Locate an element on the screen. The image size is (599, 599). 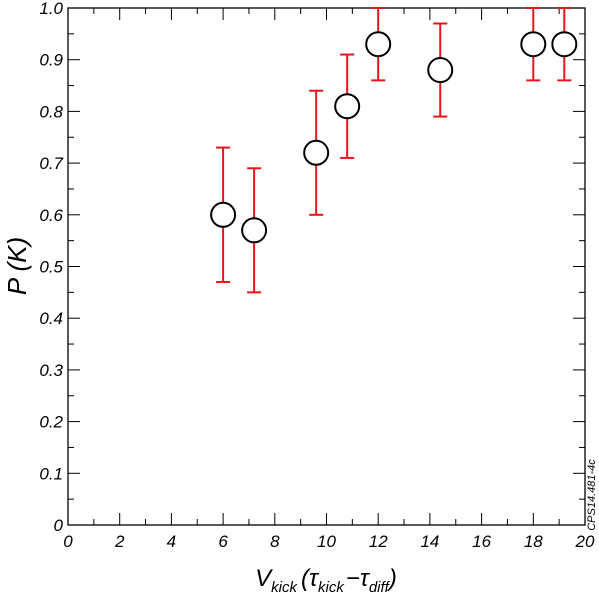
x-tick-label: 8 is located at coordinates (275, 541).